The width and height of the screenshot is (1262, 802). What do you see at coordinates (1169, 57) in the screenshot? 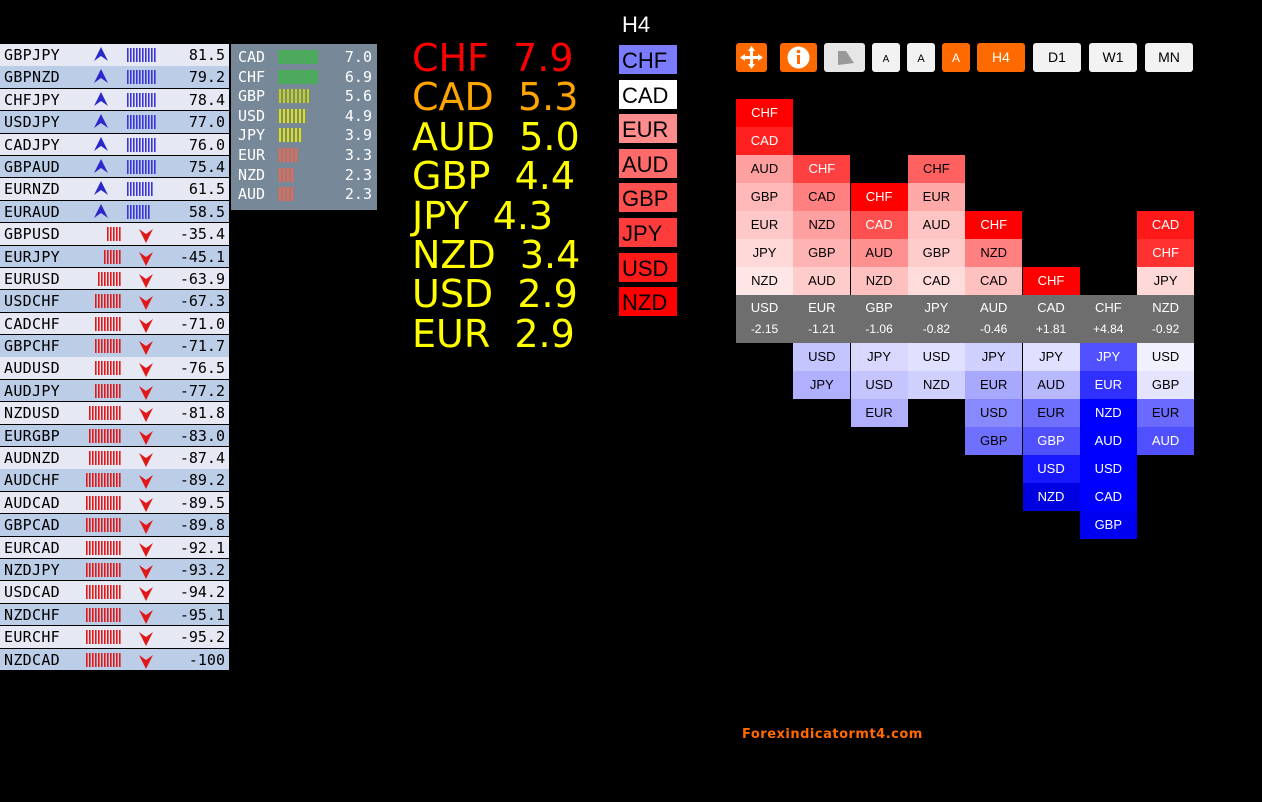
I see `timeframe-mn-button: MN` at bounding box center [1169, 57].